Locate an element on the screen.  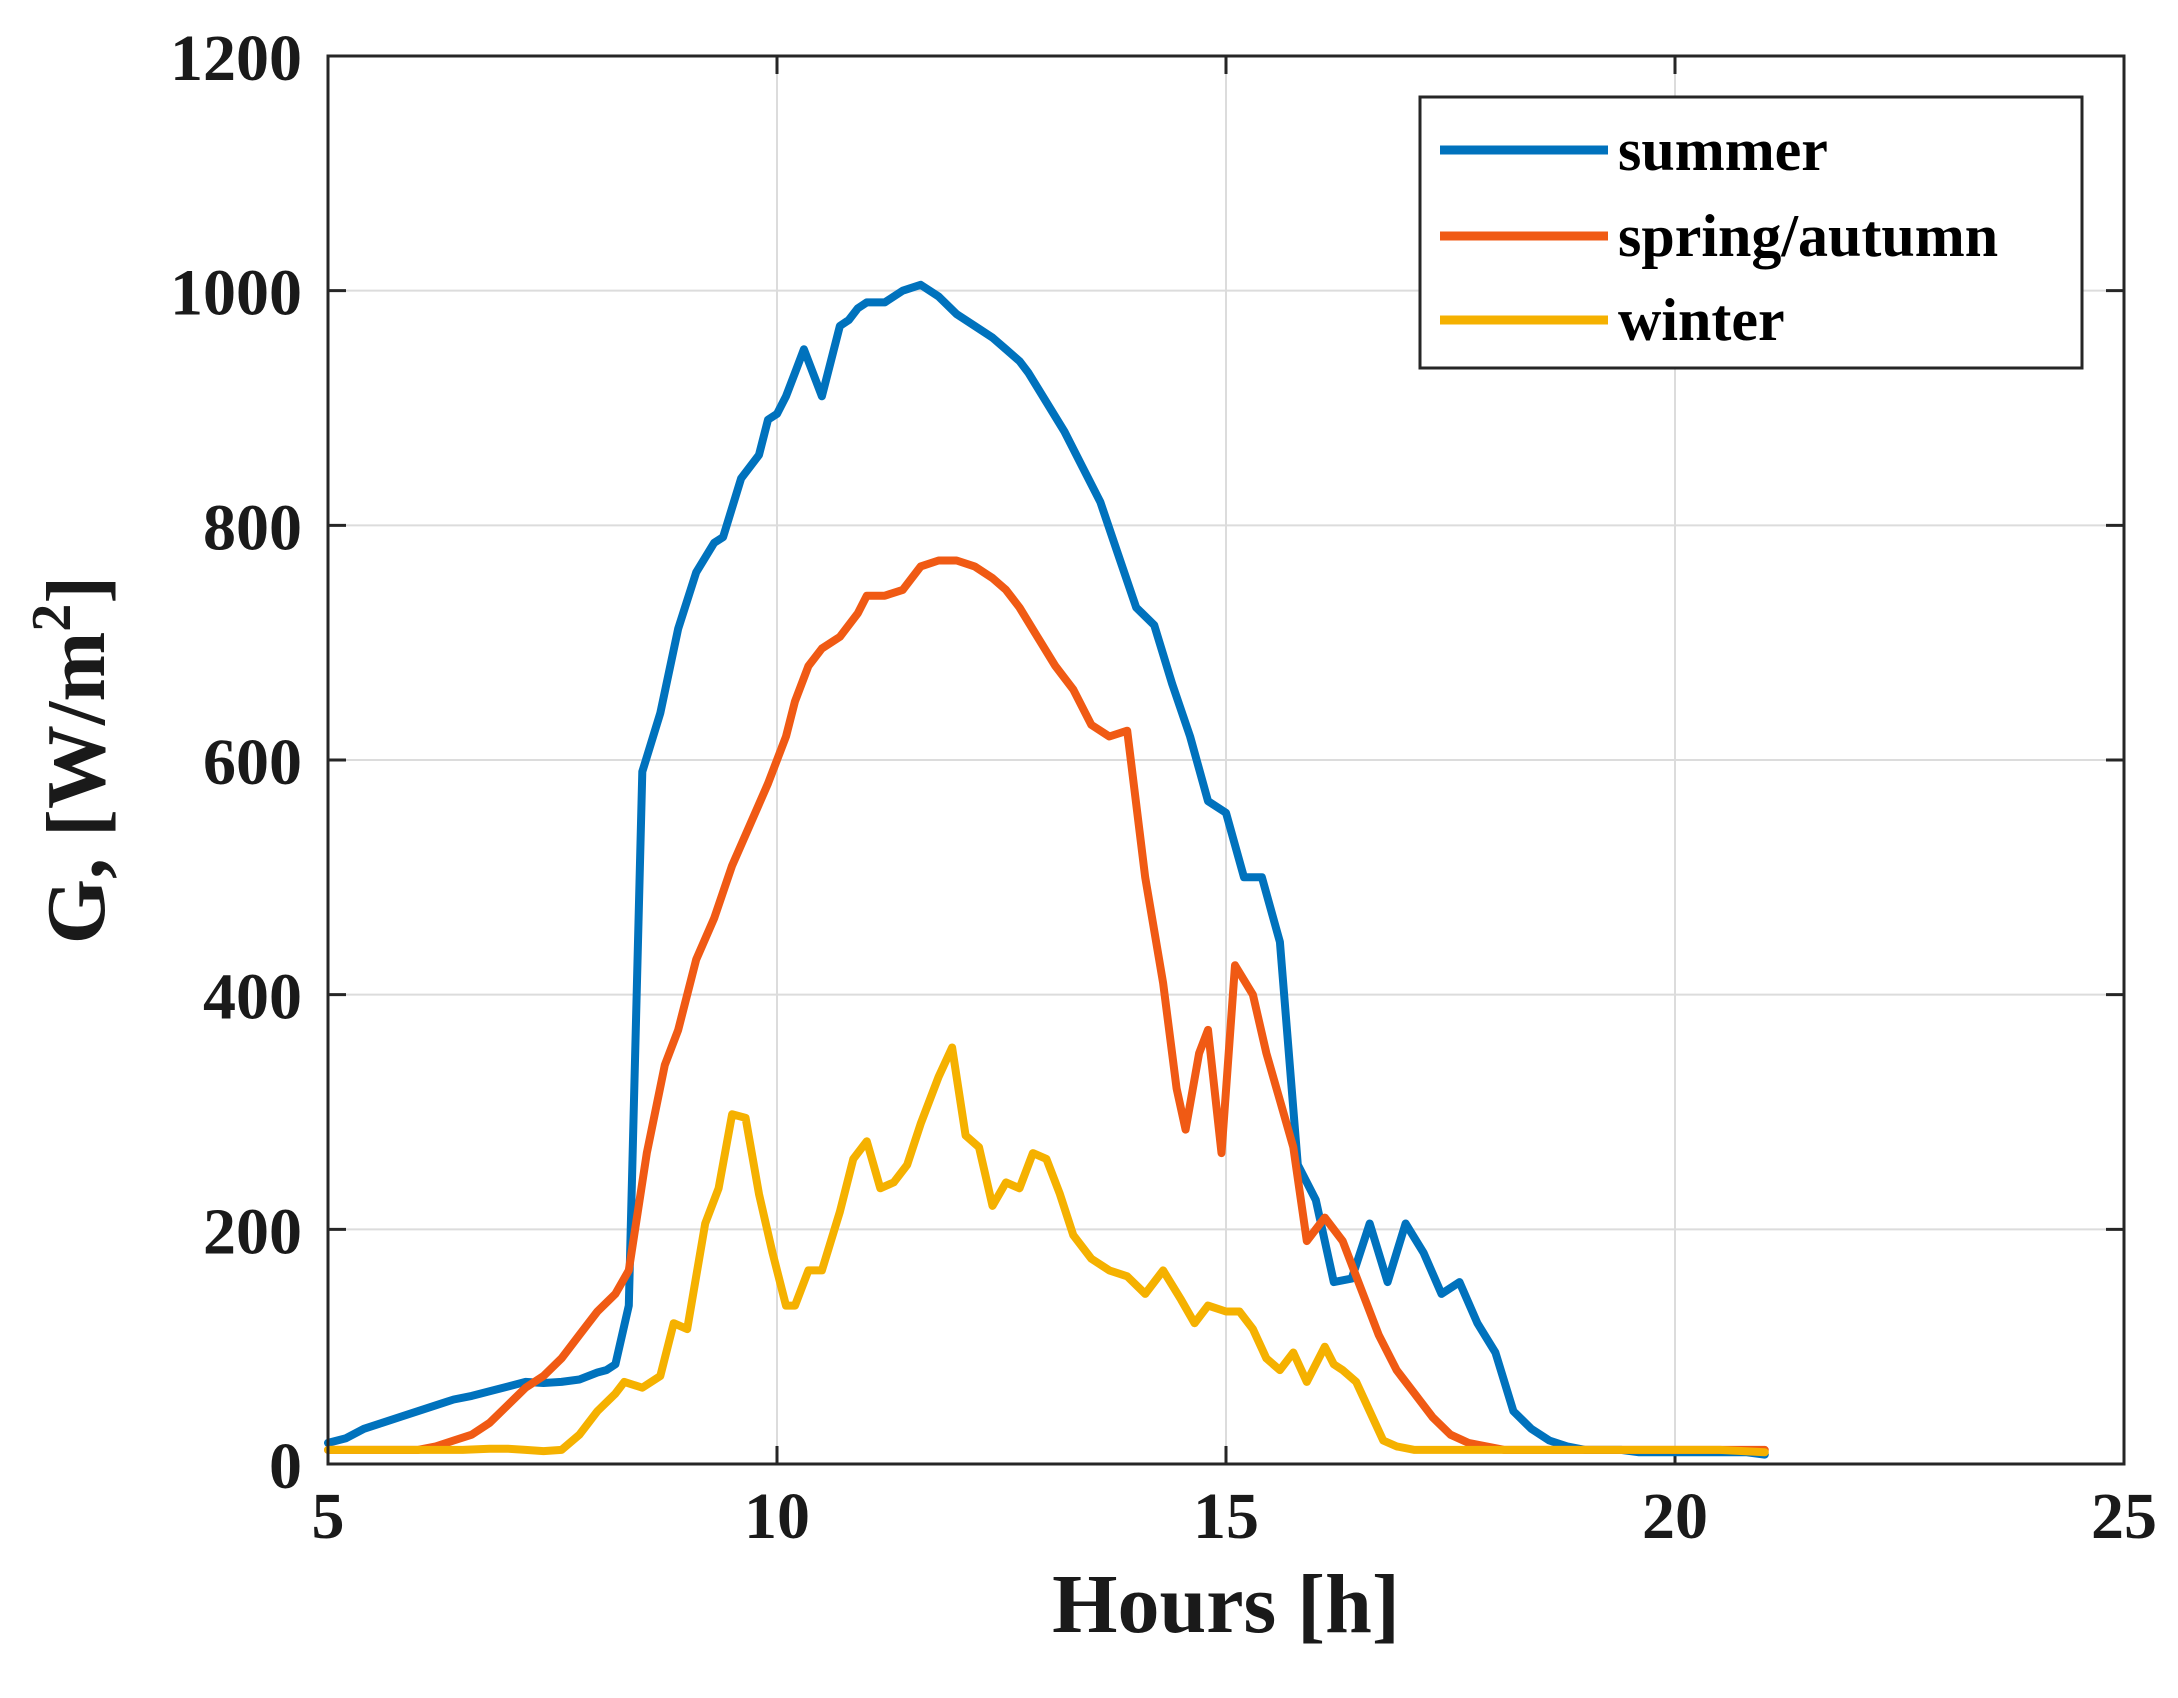
x-tick-label: 25 is located at coordinates (2124, 1516).